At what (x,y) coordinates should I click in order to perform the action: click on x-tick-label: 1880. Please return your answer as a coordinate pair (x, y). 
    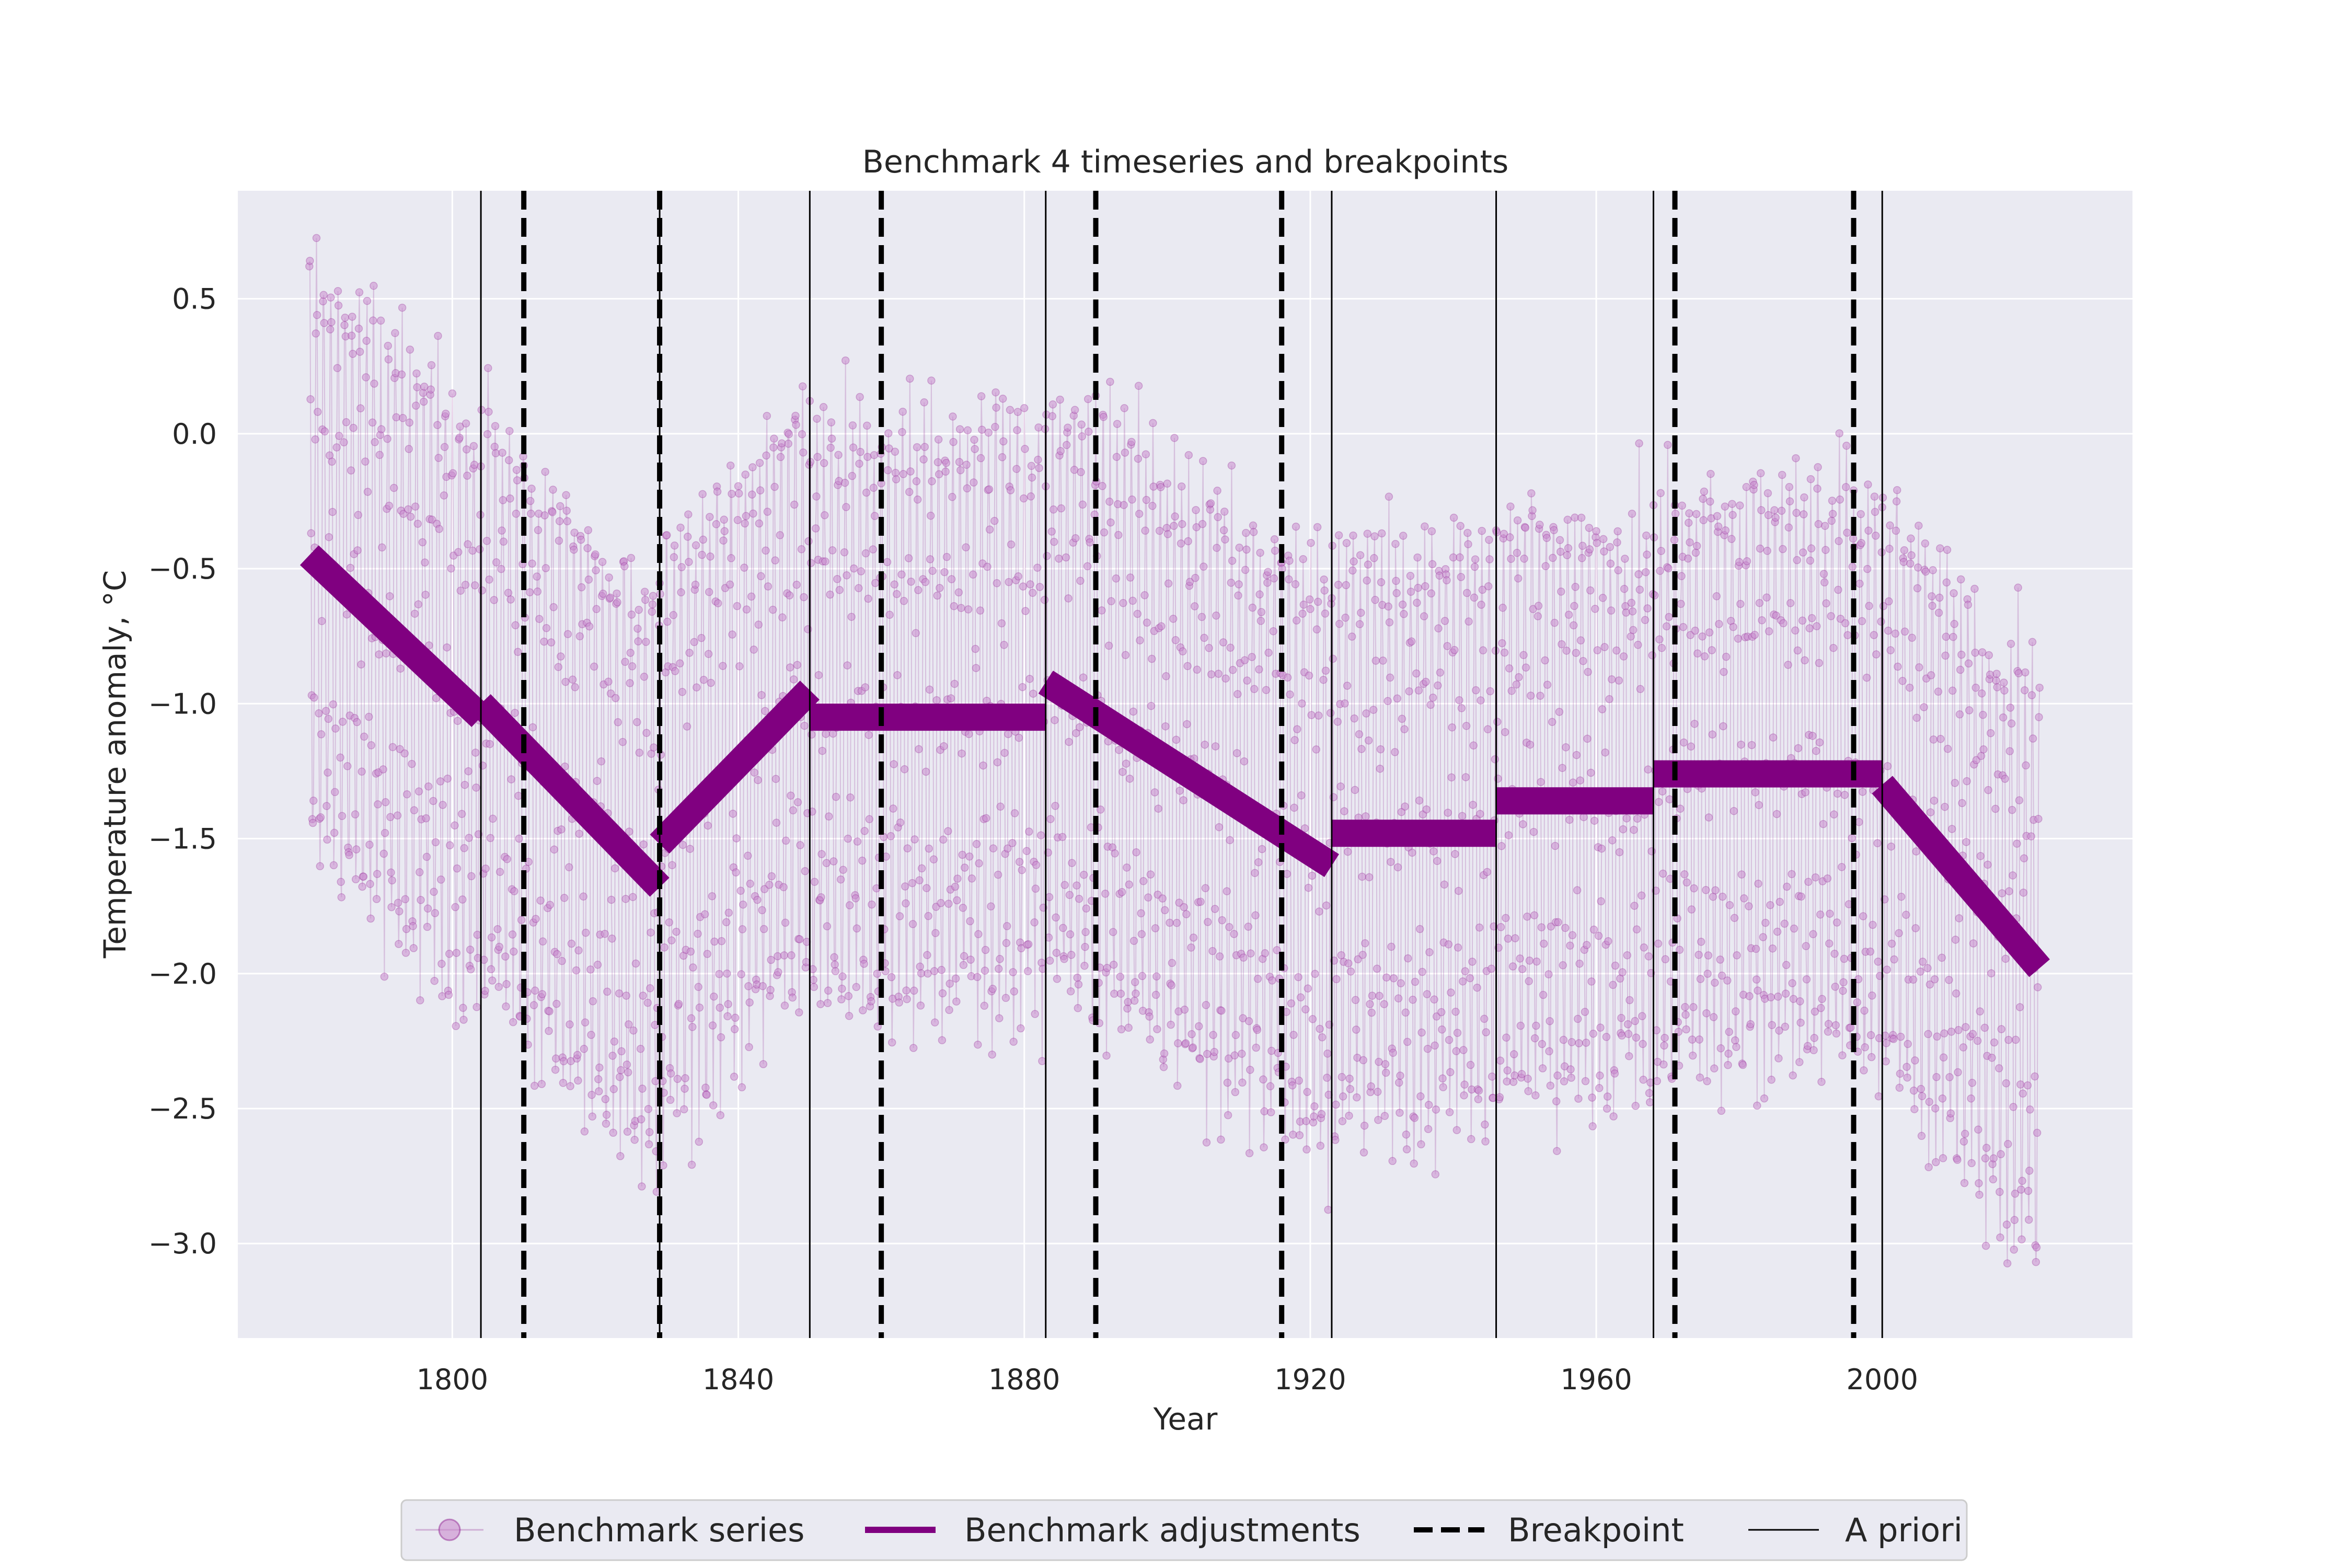
    Looking at the image, I should click on (1024, 1379).